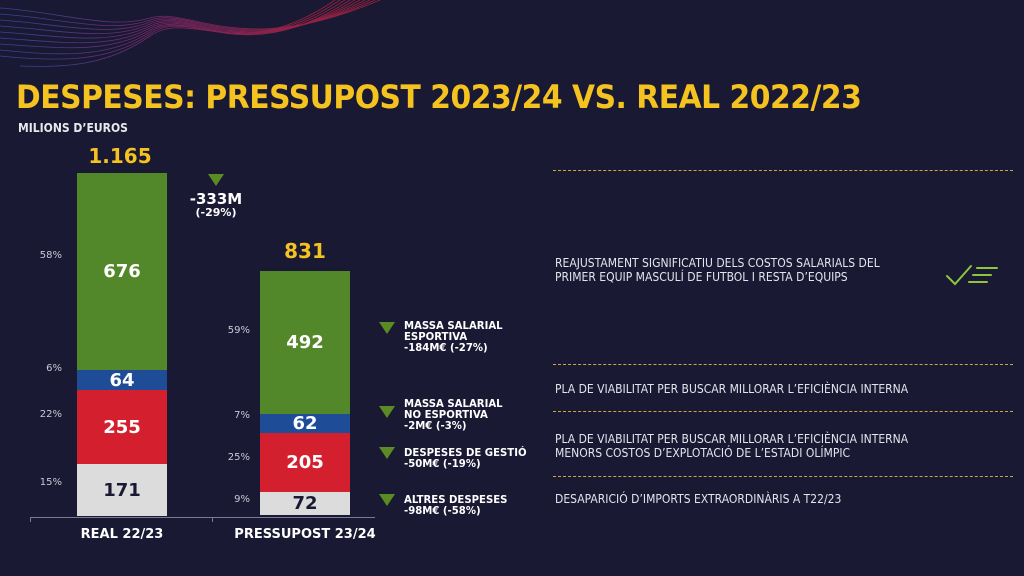 The height and width of the screenshot is (576, 1024). I want to click on segment-value: 255, so click(122, 427).